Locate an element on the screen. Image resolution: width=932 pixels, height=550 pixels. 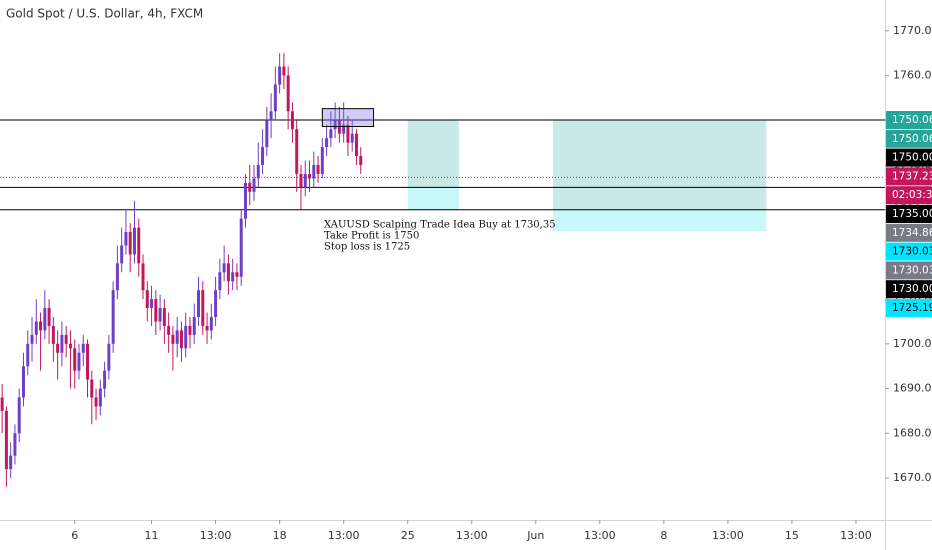
x-tick-label: Jun is located at coordinates (535, 535).